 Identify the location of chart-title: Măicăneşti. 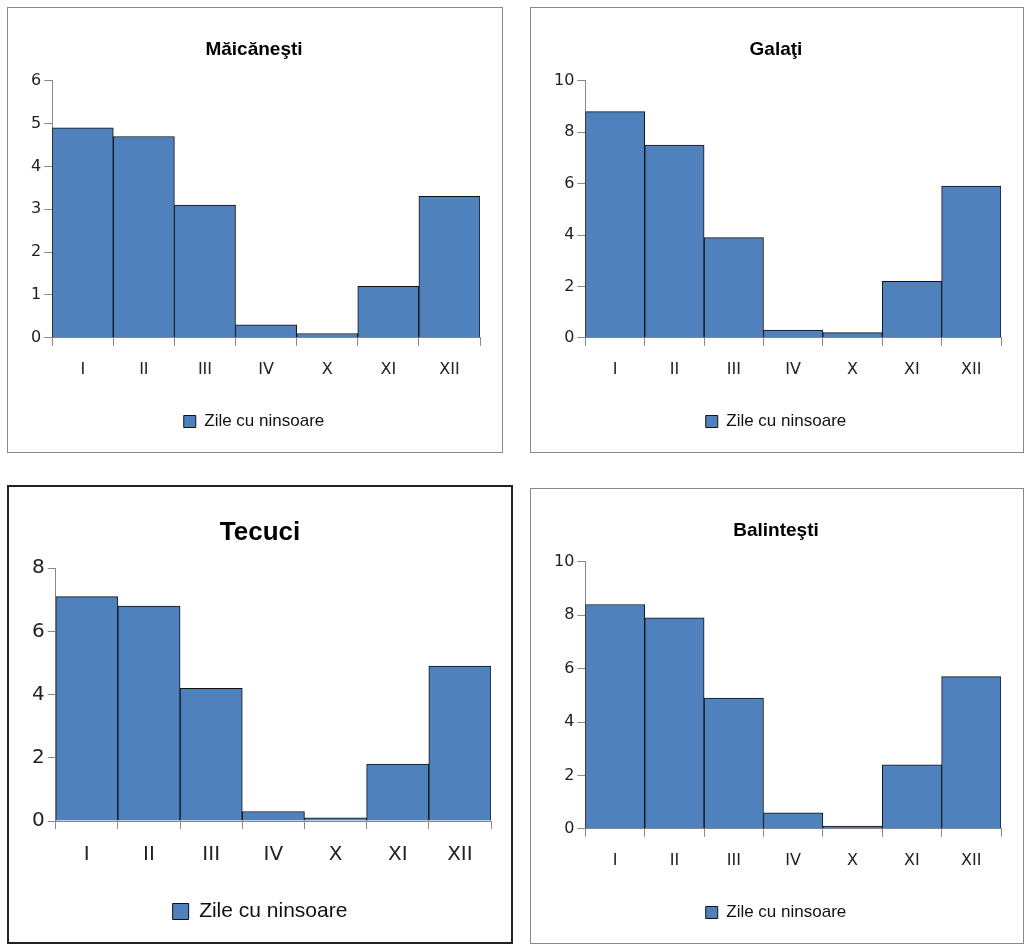
(254, 48).